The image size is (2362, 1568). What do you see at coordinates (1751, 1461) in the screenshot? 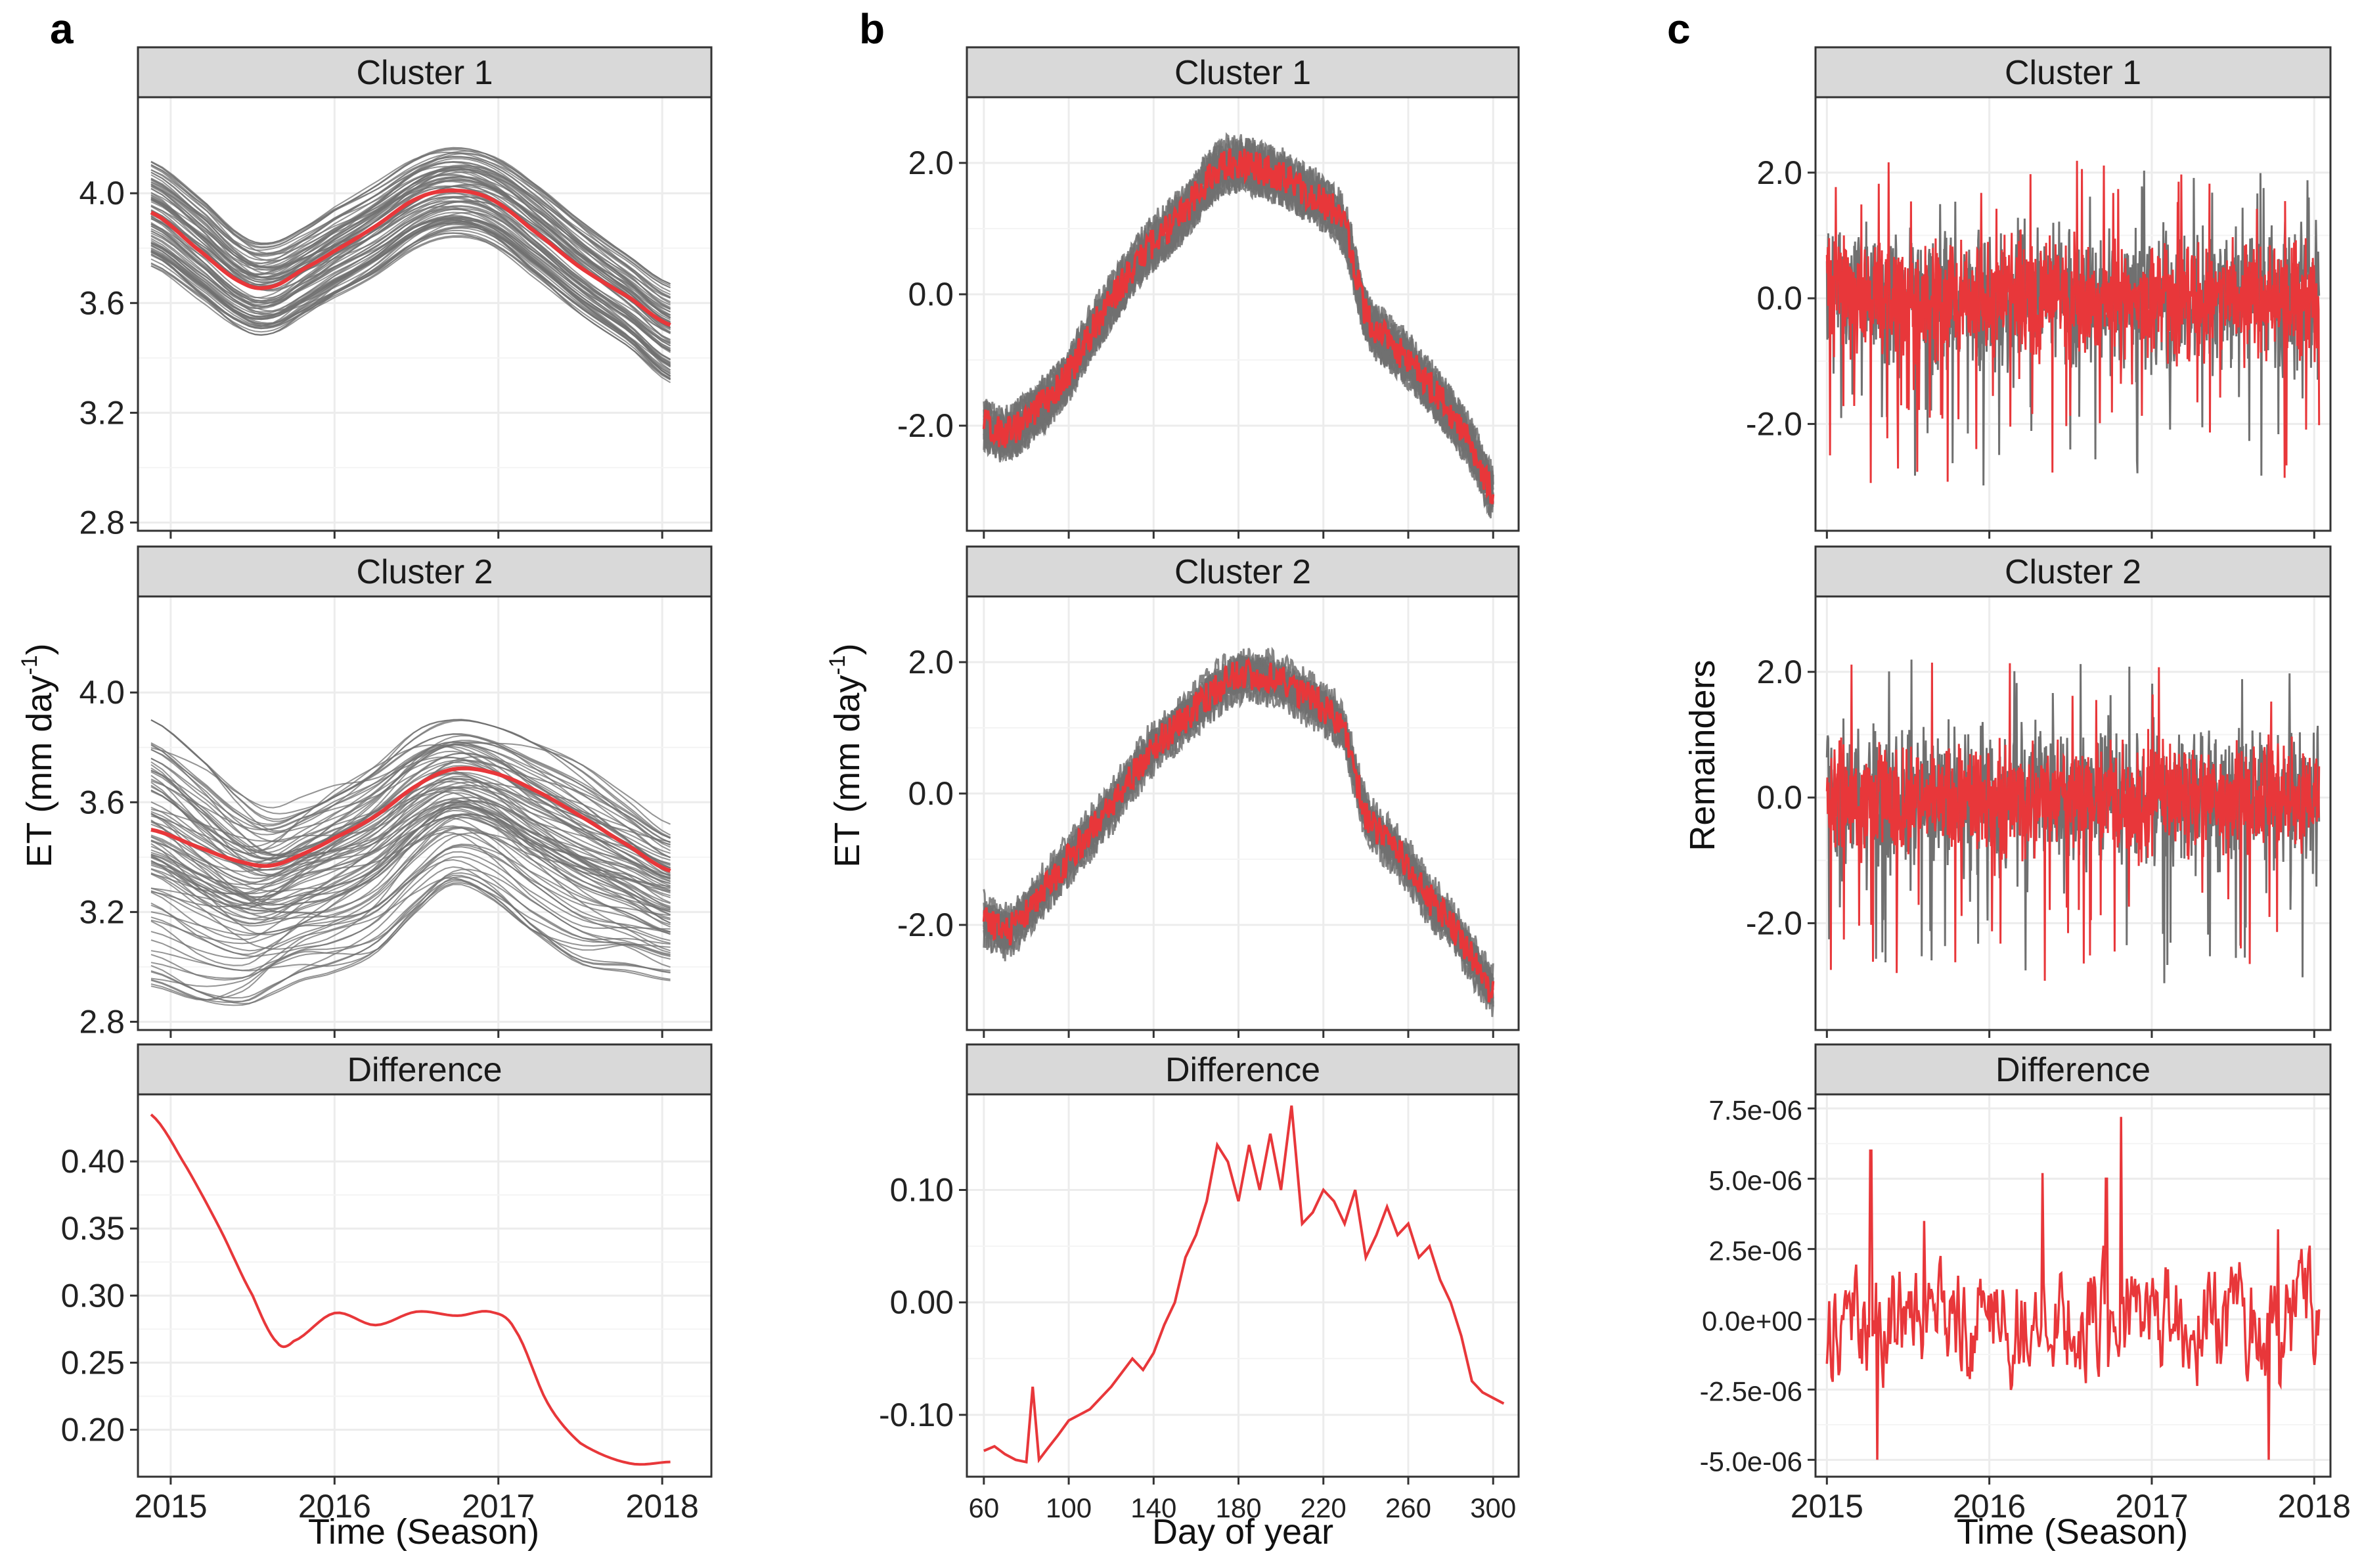
I see `y-tick-label: -5.0e-06` at bounding box center [1751, 1461].